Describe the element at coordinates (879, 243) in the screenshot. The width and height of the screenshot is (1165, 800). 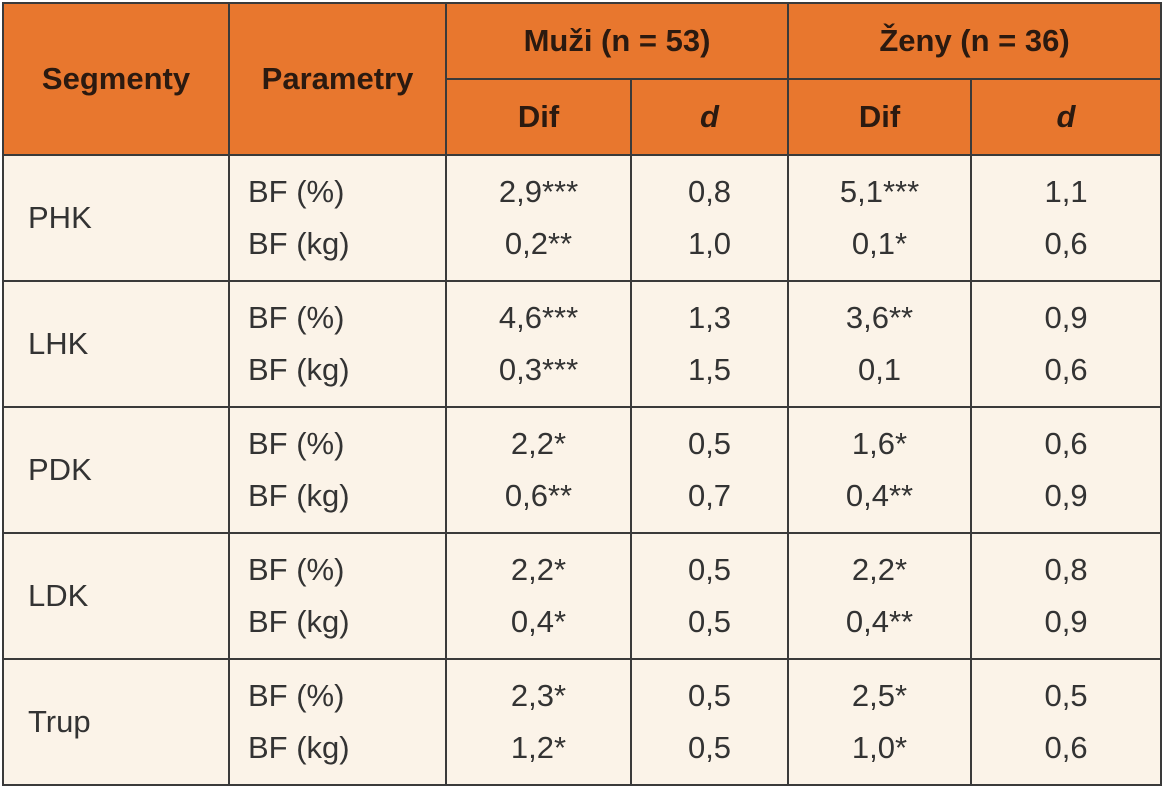
I see `value: 0,1*` at that location.